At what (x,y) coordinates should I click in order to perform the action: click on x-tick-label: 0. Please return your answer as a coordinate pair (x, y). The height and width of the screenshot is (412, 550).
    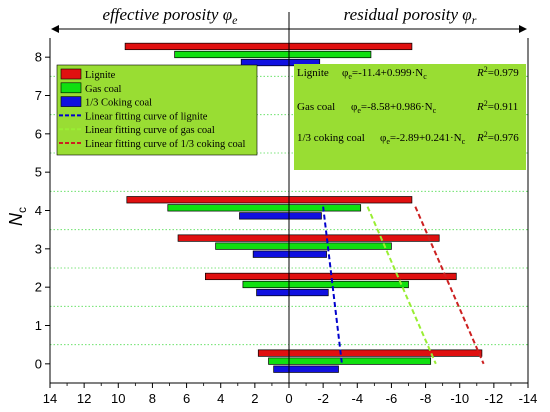
    Looking at the image, I should click on (288, 398).